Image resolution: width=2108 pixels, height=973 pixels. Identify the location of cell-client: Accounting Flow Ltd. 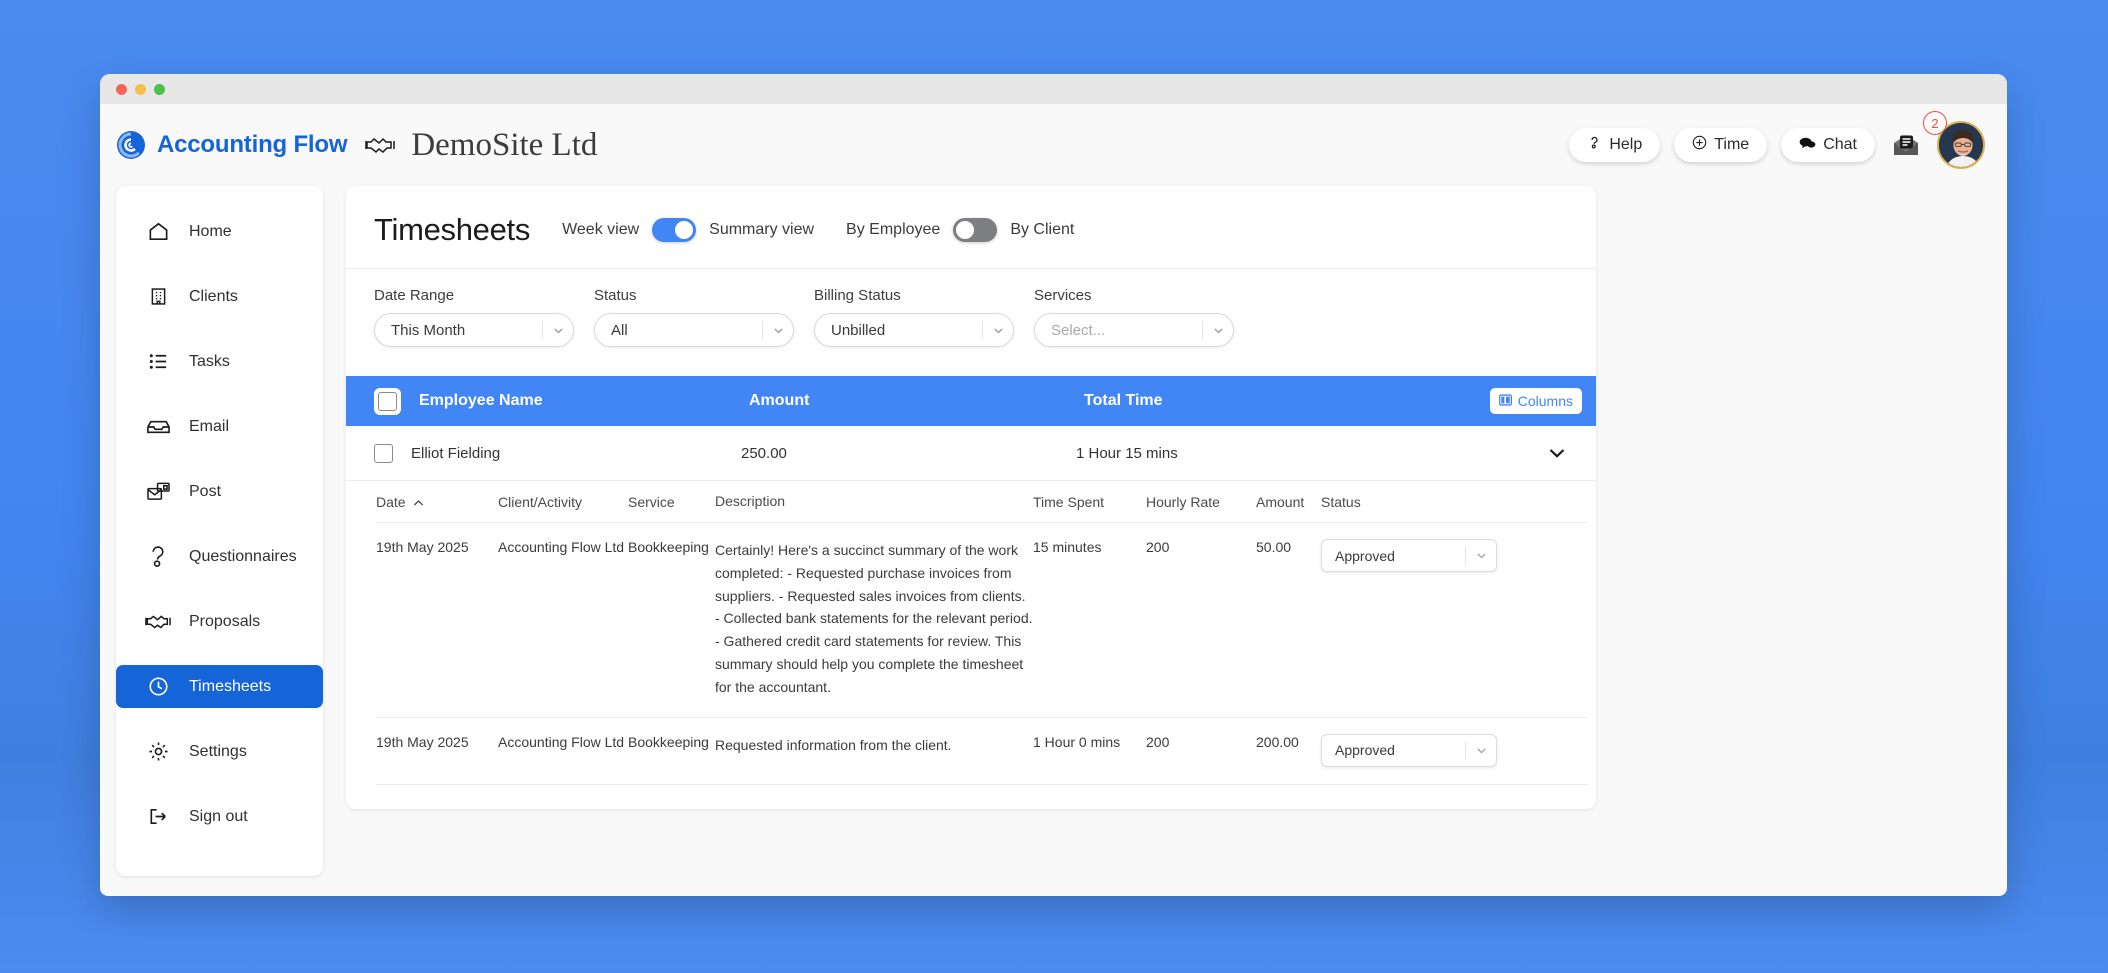
(561, 547).